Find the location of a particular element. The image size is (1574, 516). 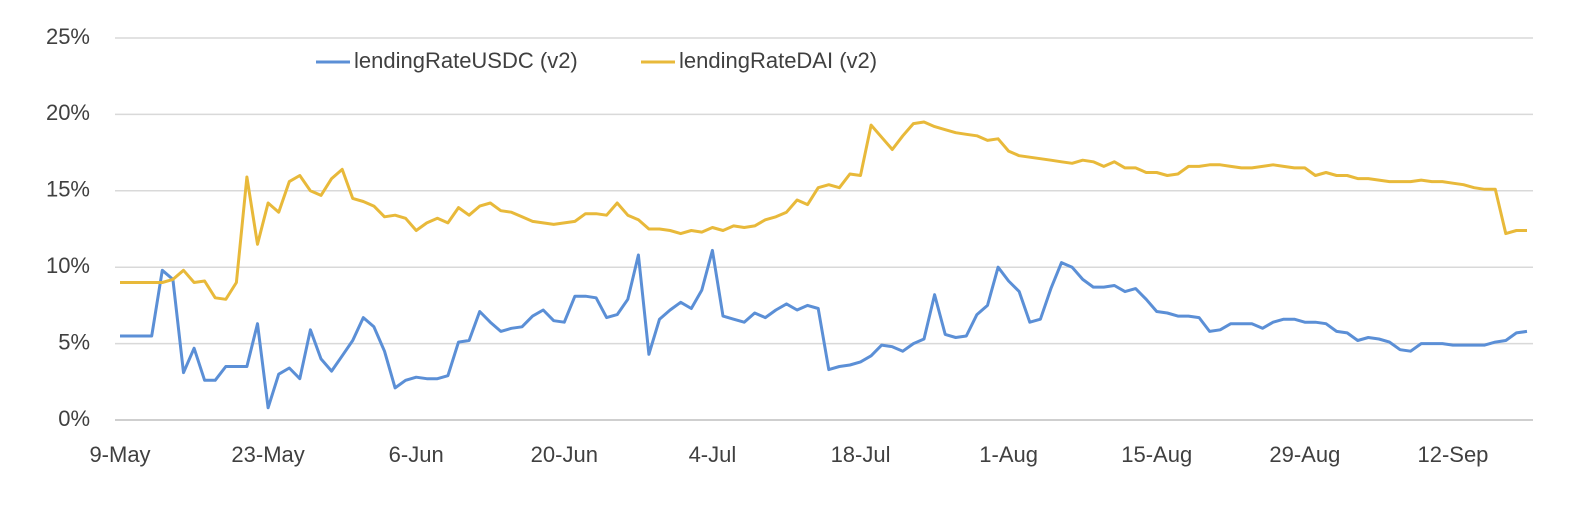

x-tick-label: 9-May is located at coordinates (119, 454).